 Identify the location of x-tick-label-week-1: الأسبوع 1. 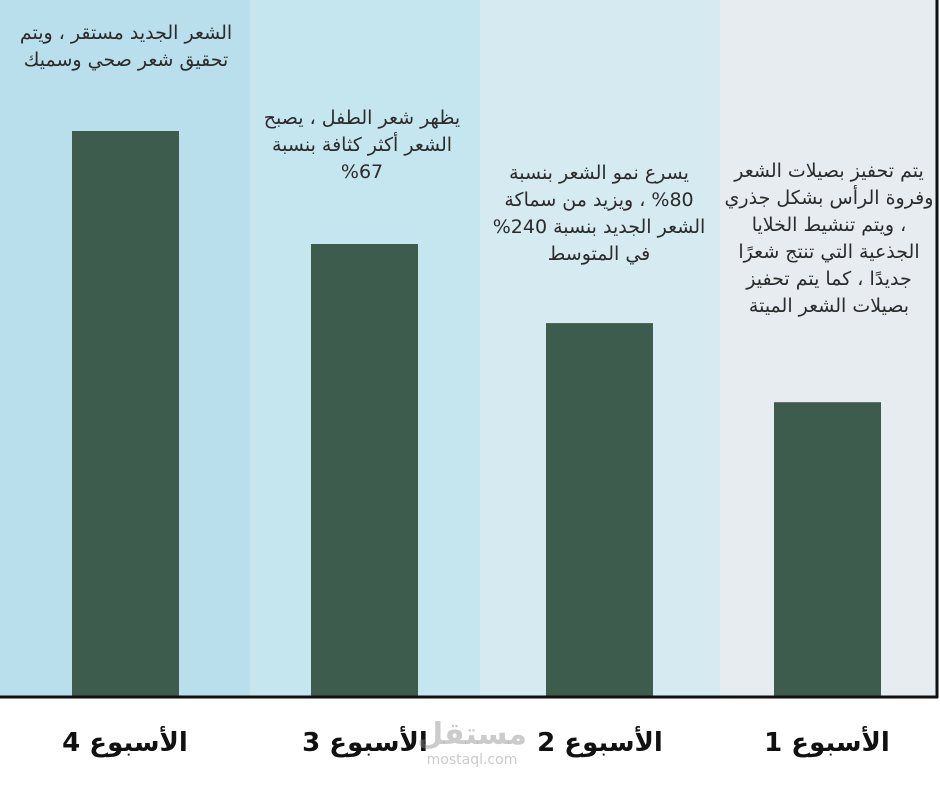
(827, 743).